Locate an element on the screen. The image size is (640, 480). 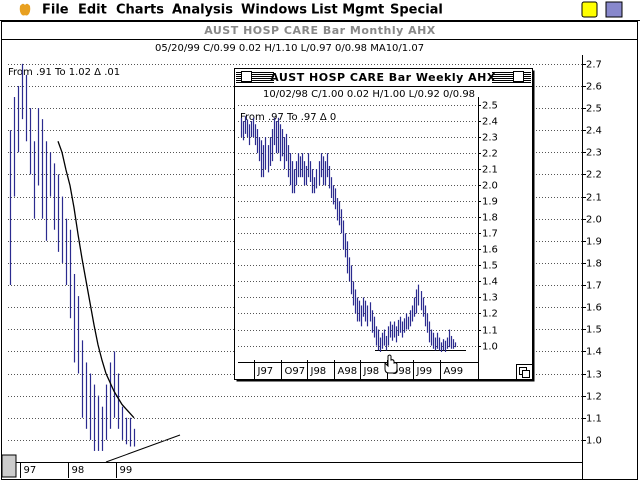
scroll-thumb is located at coordinates (9, 466).